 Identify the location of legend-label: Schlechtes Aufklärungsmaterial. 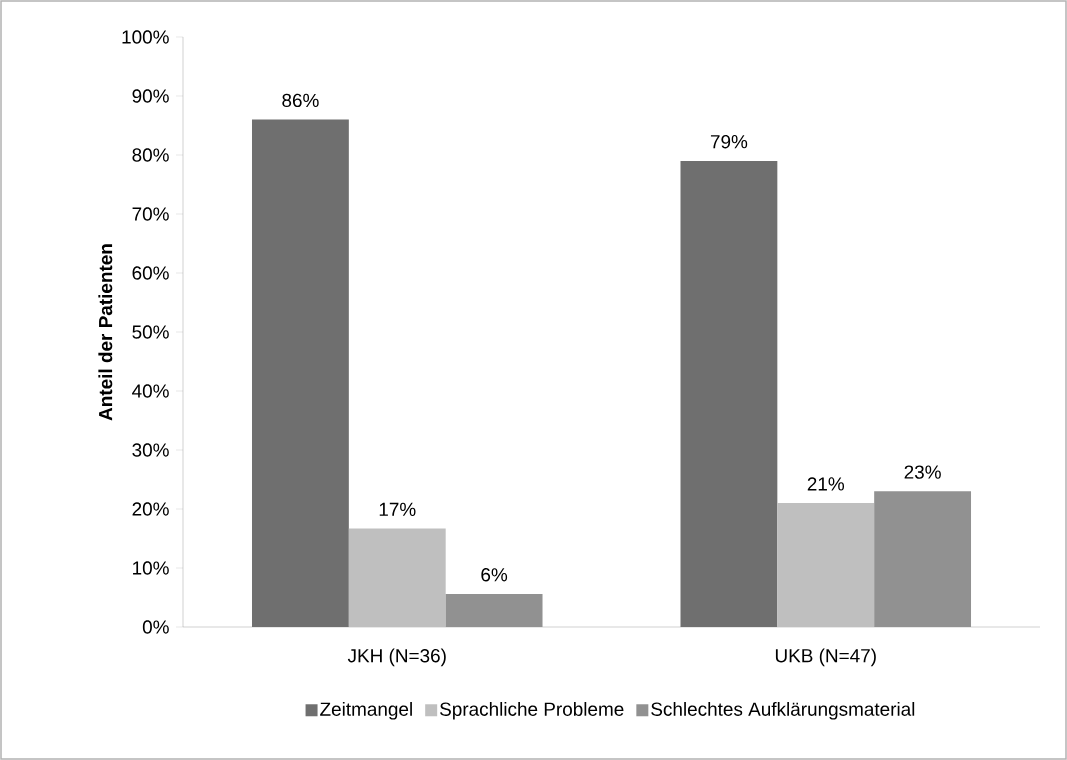
(783, 710).